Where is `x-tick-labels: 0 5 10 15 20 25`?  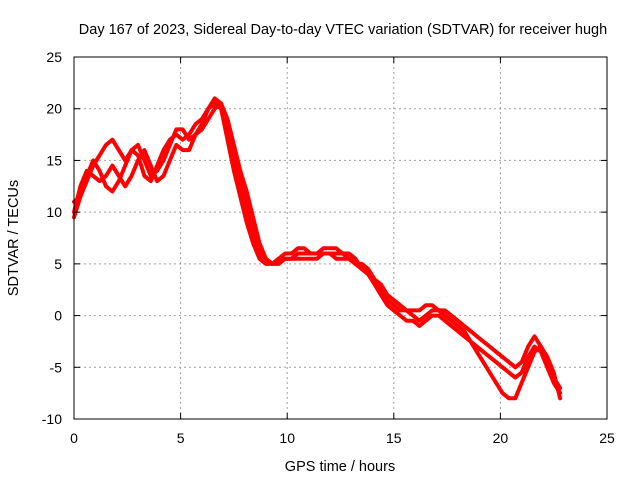
x-tick-labels: 0 5 10 15 20 25 is located at coordinates (342, 438).